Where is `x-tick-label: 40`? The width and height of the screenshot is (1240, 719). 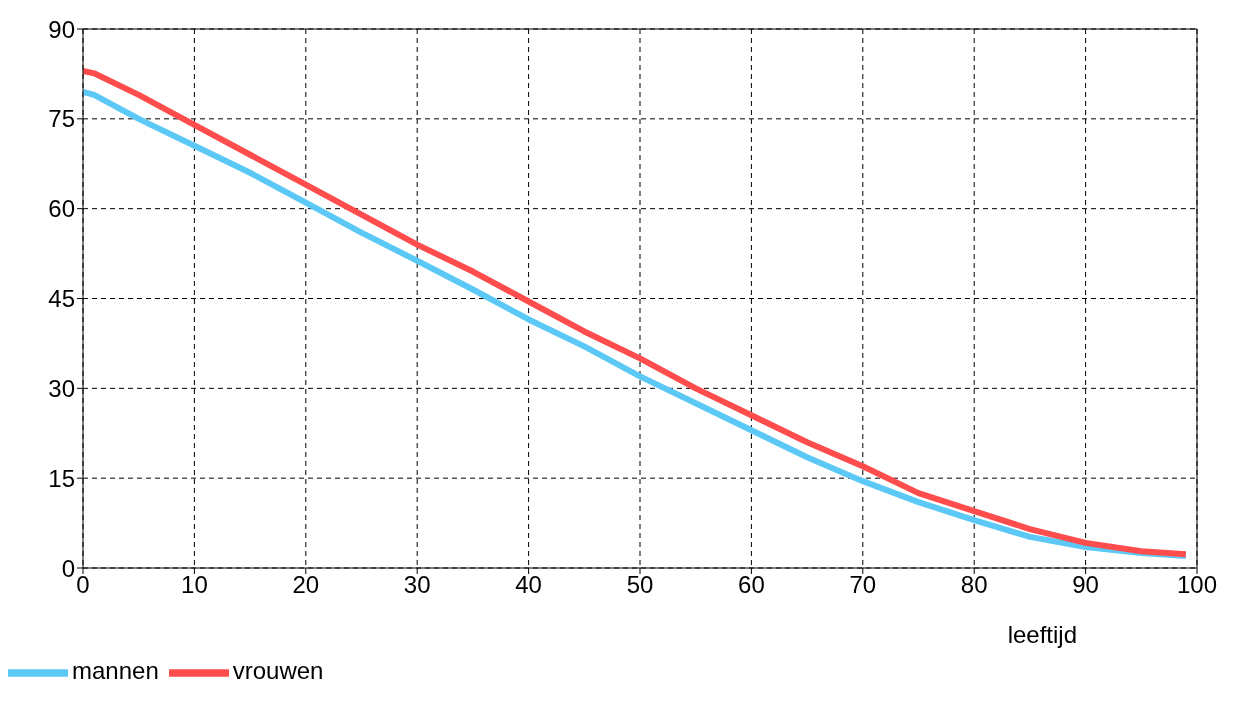
x-tick-label: 40 is located at coordinates (528, 585).